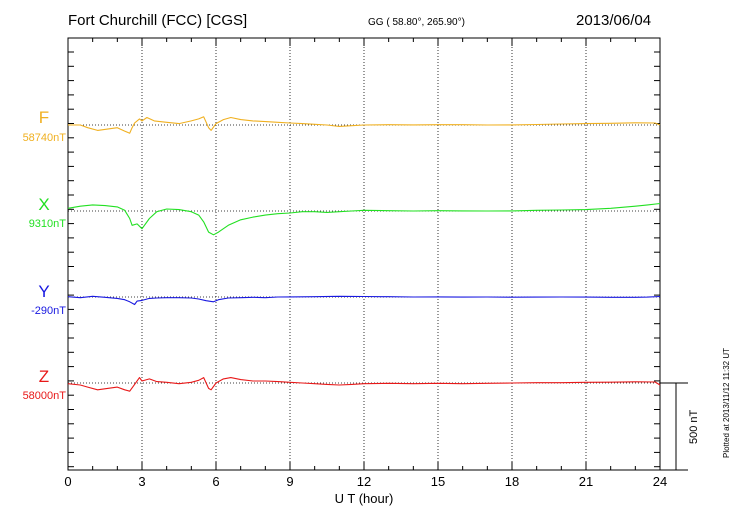  I want to click on series-x-line, so click(364, 219).